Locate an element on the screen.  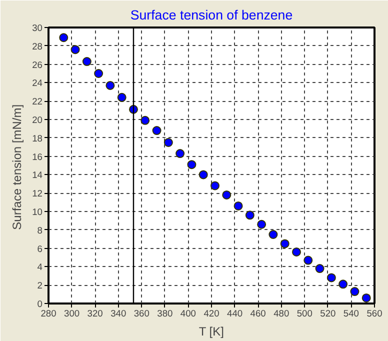
y-tick-label: 10 is located at coordinates (37, 212).